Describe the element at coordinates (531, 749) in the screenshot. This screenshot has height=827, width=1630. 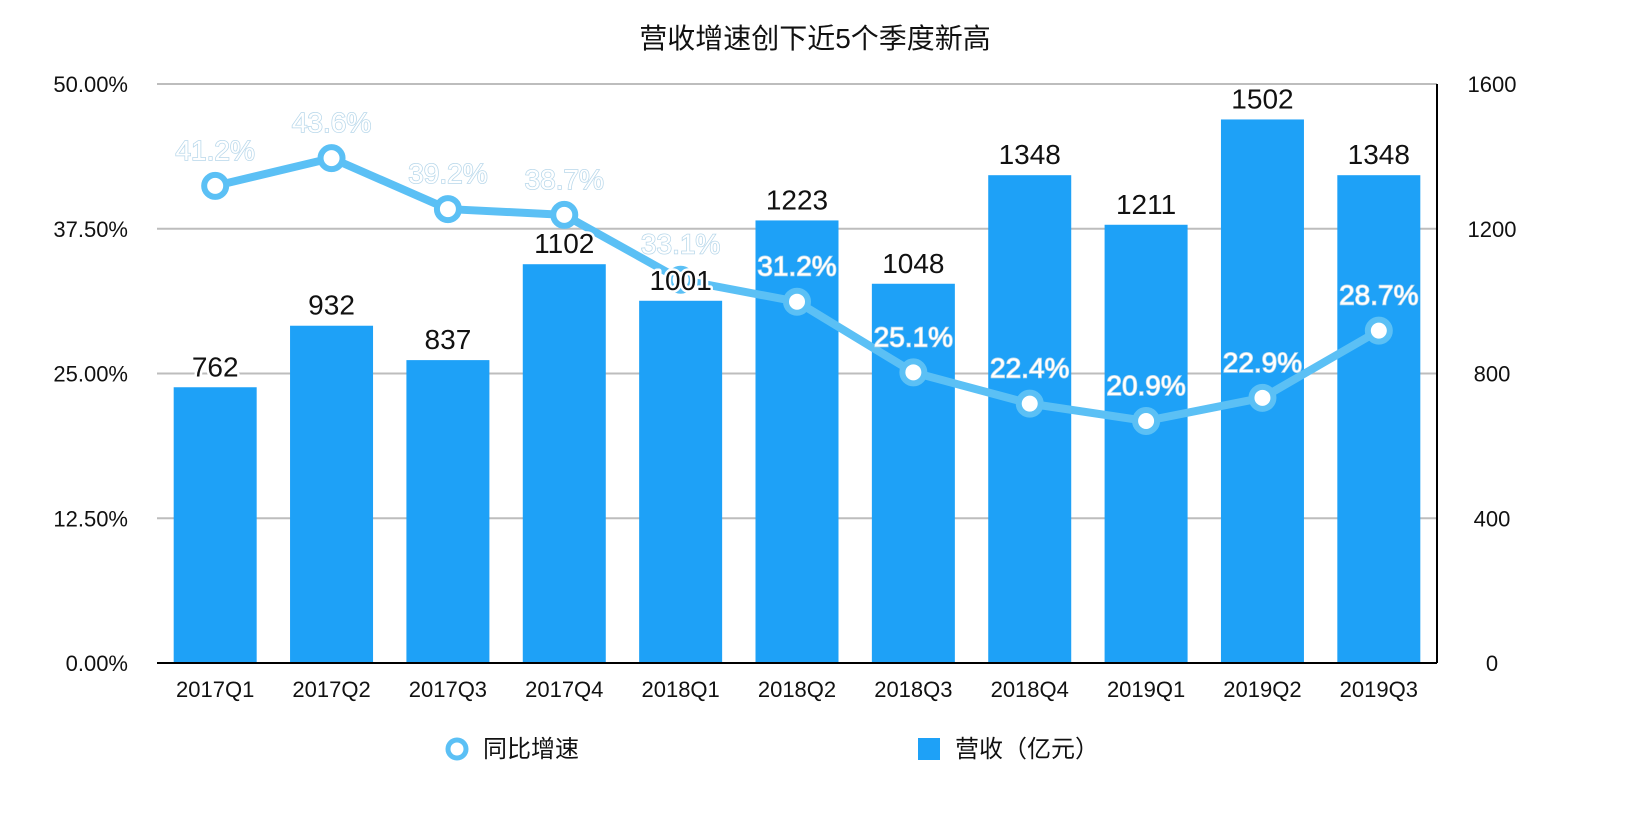
I see `legend-line-label: 同比增速` at that location.